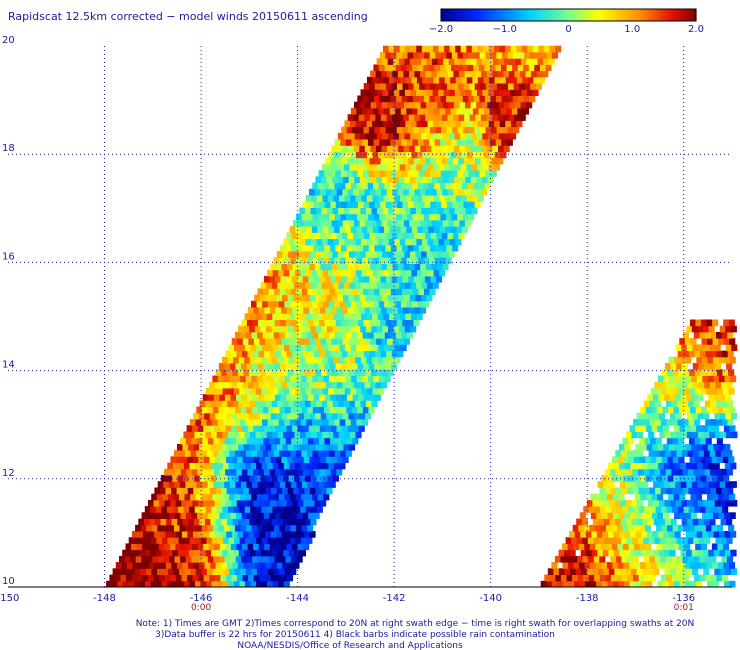 The width and height of the screenshot is (740, 650). What do you see at coordinates (394, 598) in the screenshot?
I see `x-tick-label: -142` at bounding box center [394, 598].